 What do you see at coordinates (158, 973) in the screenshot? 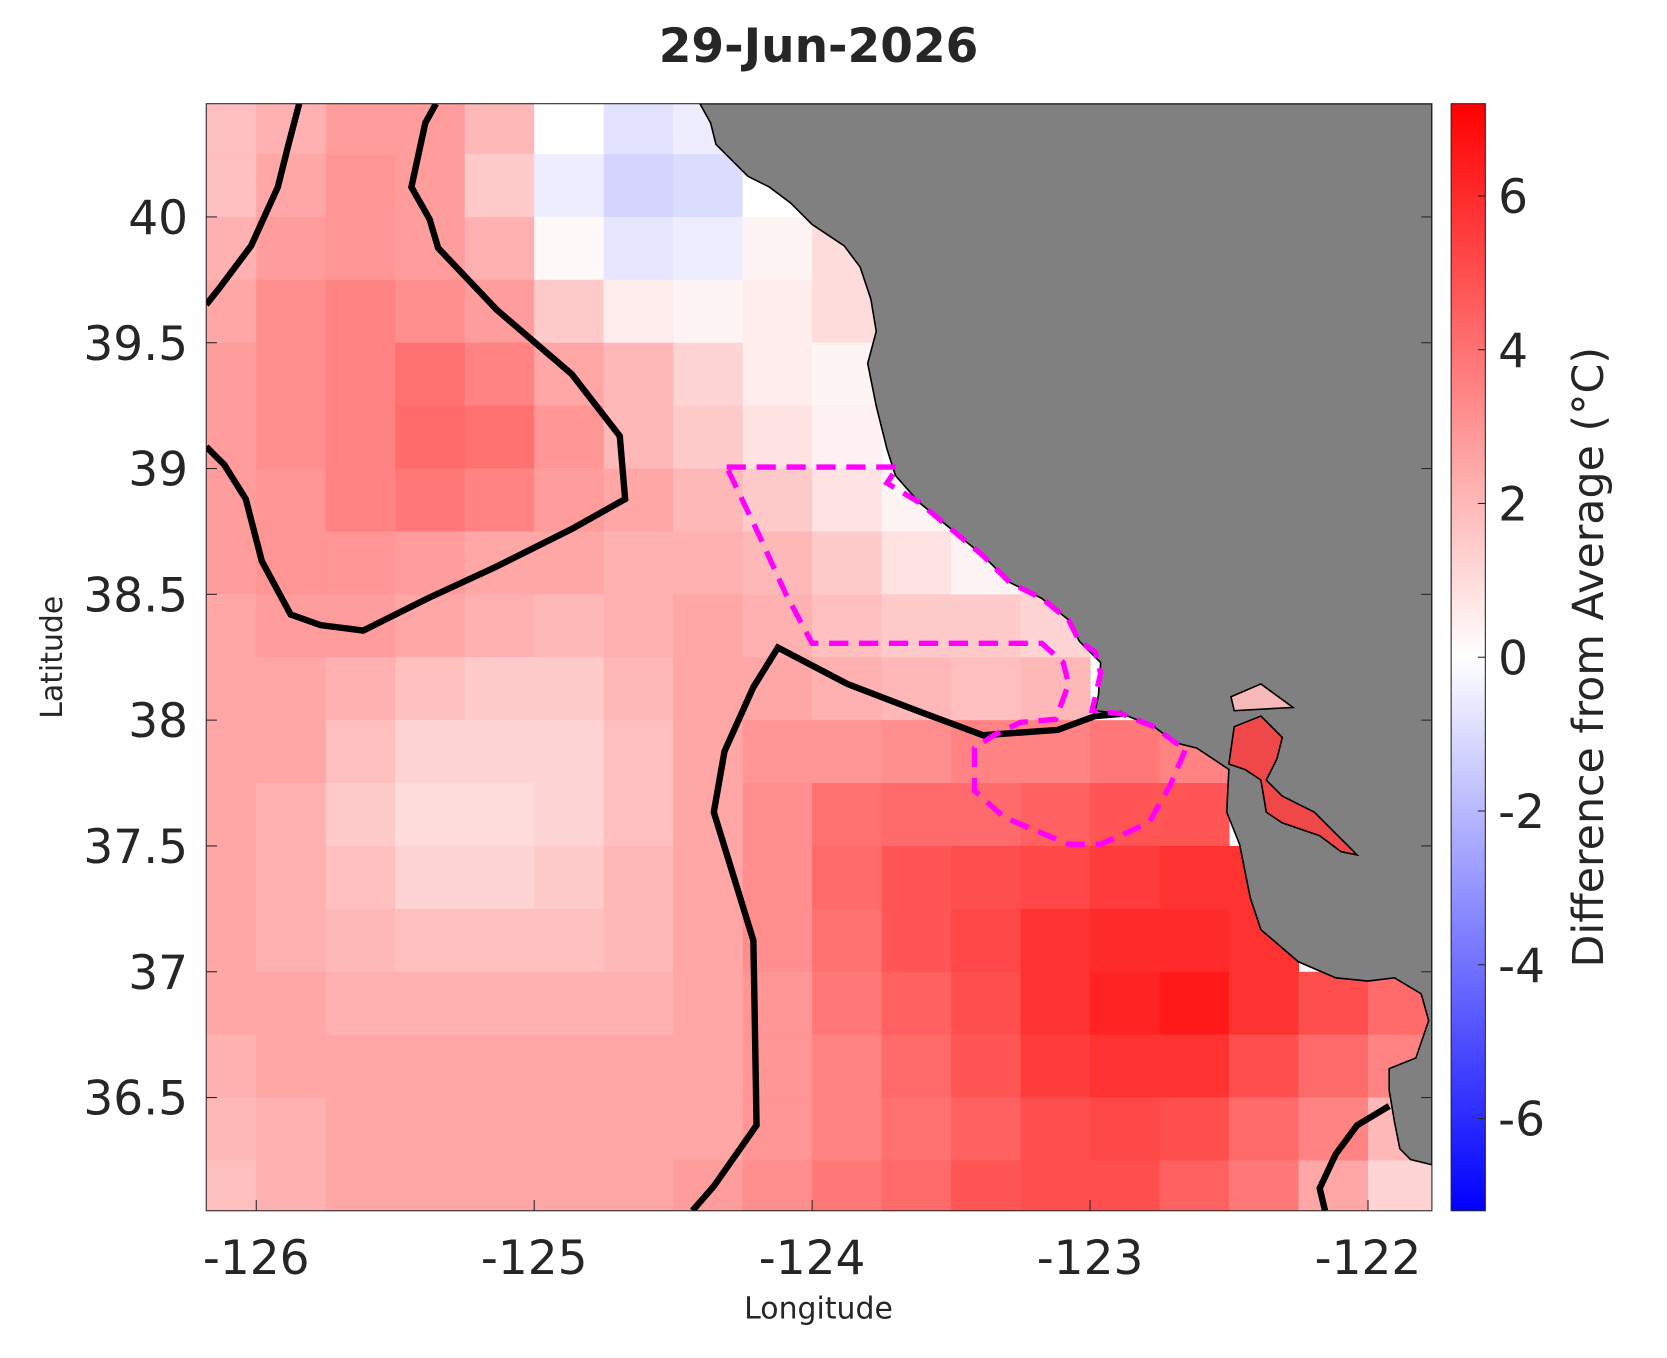
I see `y-tick-label: 37` at bounding box center [158, 973].